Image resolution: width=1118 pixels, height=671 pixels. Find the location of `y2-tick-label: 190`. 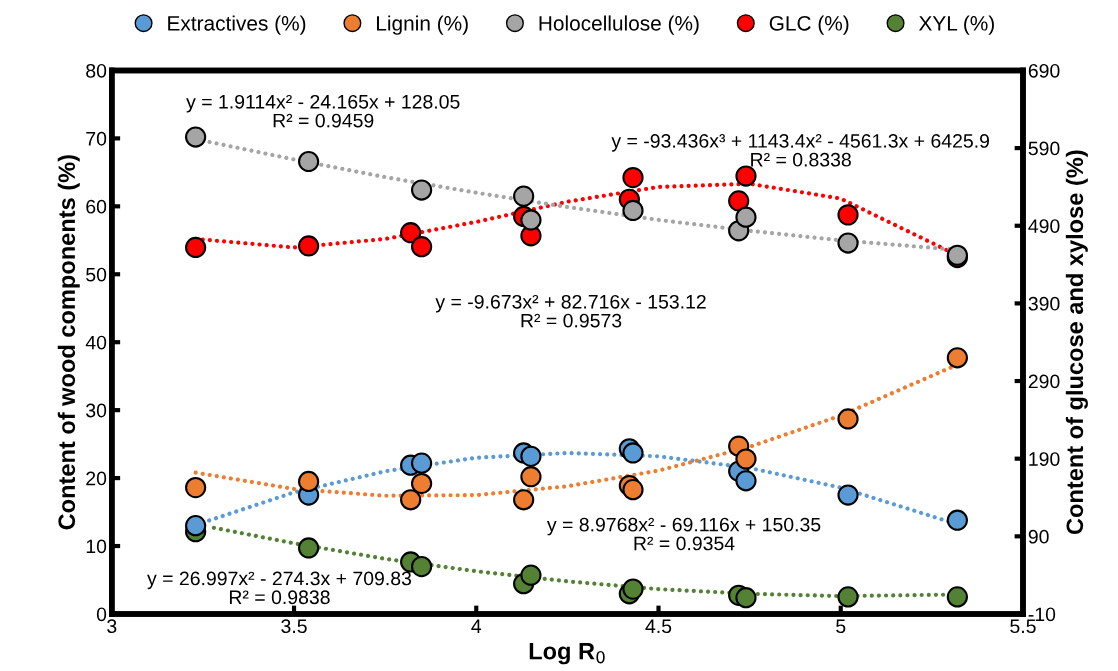

y2-tick-label: 190 is located at coordinates (1044, 459).